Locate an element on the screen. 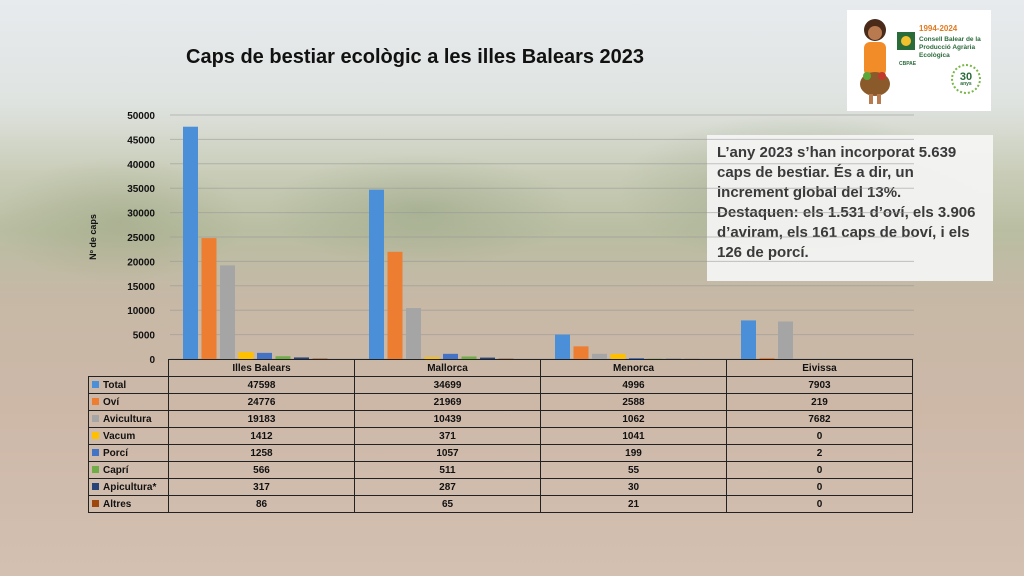  badge-number: 30 is located at coordinates (966, 77).